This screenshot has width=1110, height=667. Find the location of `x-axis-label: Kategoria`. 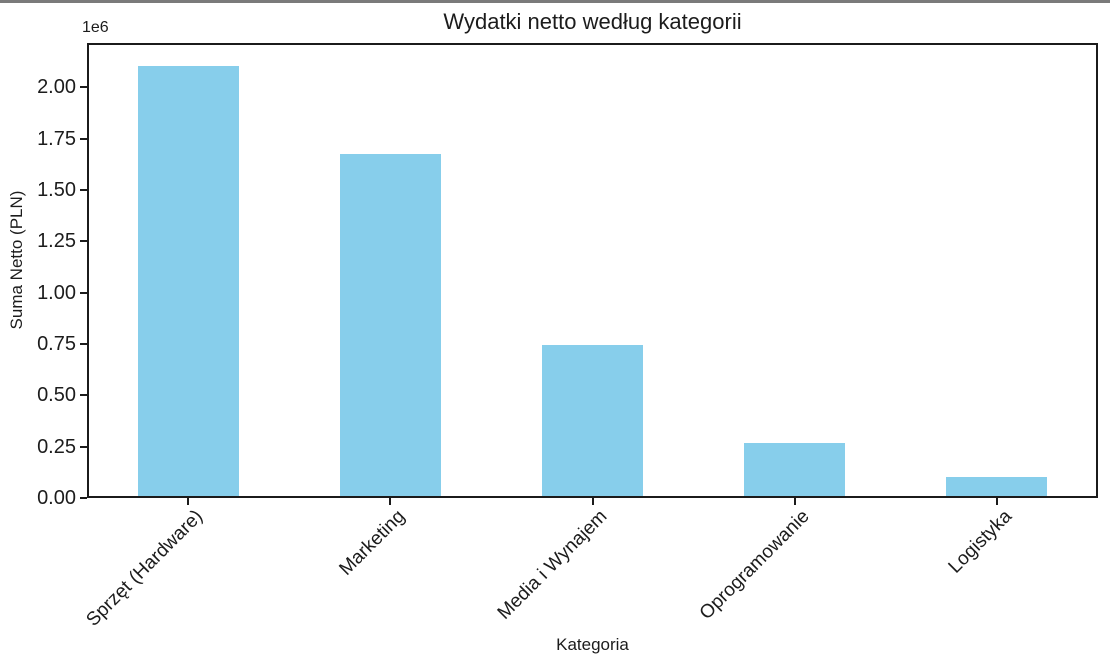

x-axis-label: Kategoria is located at coordinates (592, 644).